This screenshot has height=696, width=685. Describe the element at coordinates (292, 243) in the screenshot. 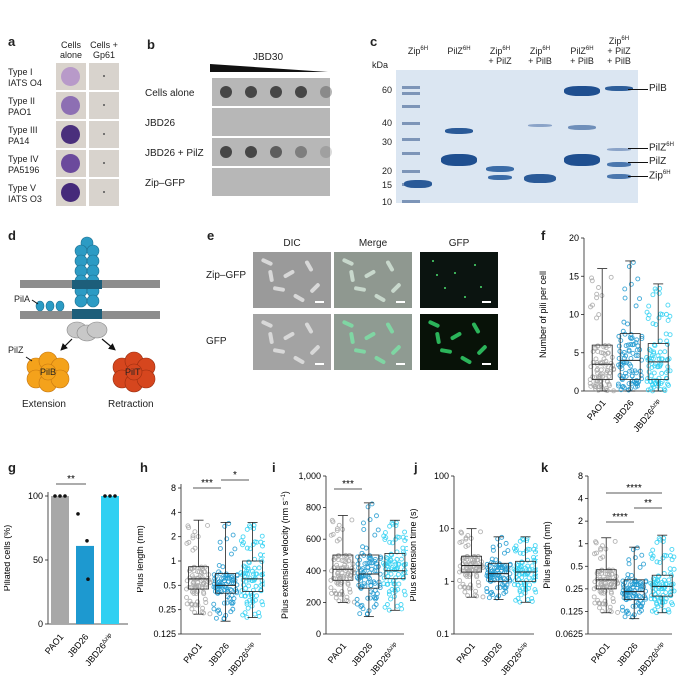

I see `micro-col-0: DIC` at that location.